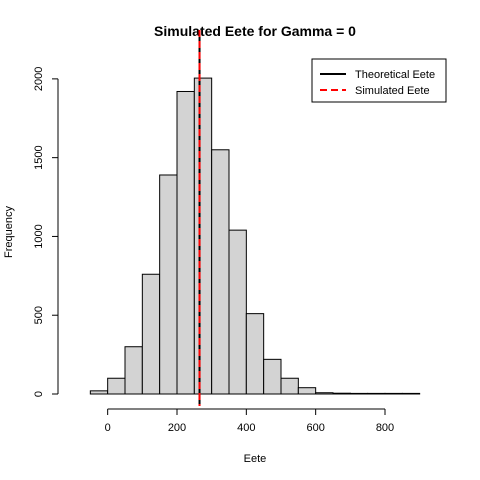  I want to click on y-axis-label: Frequency, so click(9, 232).